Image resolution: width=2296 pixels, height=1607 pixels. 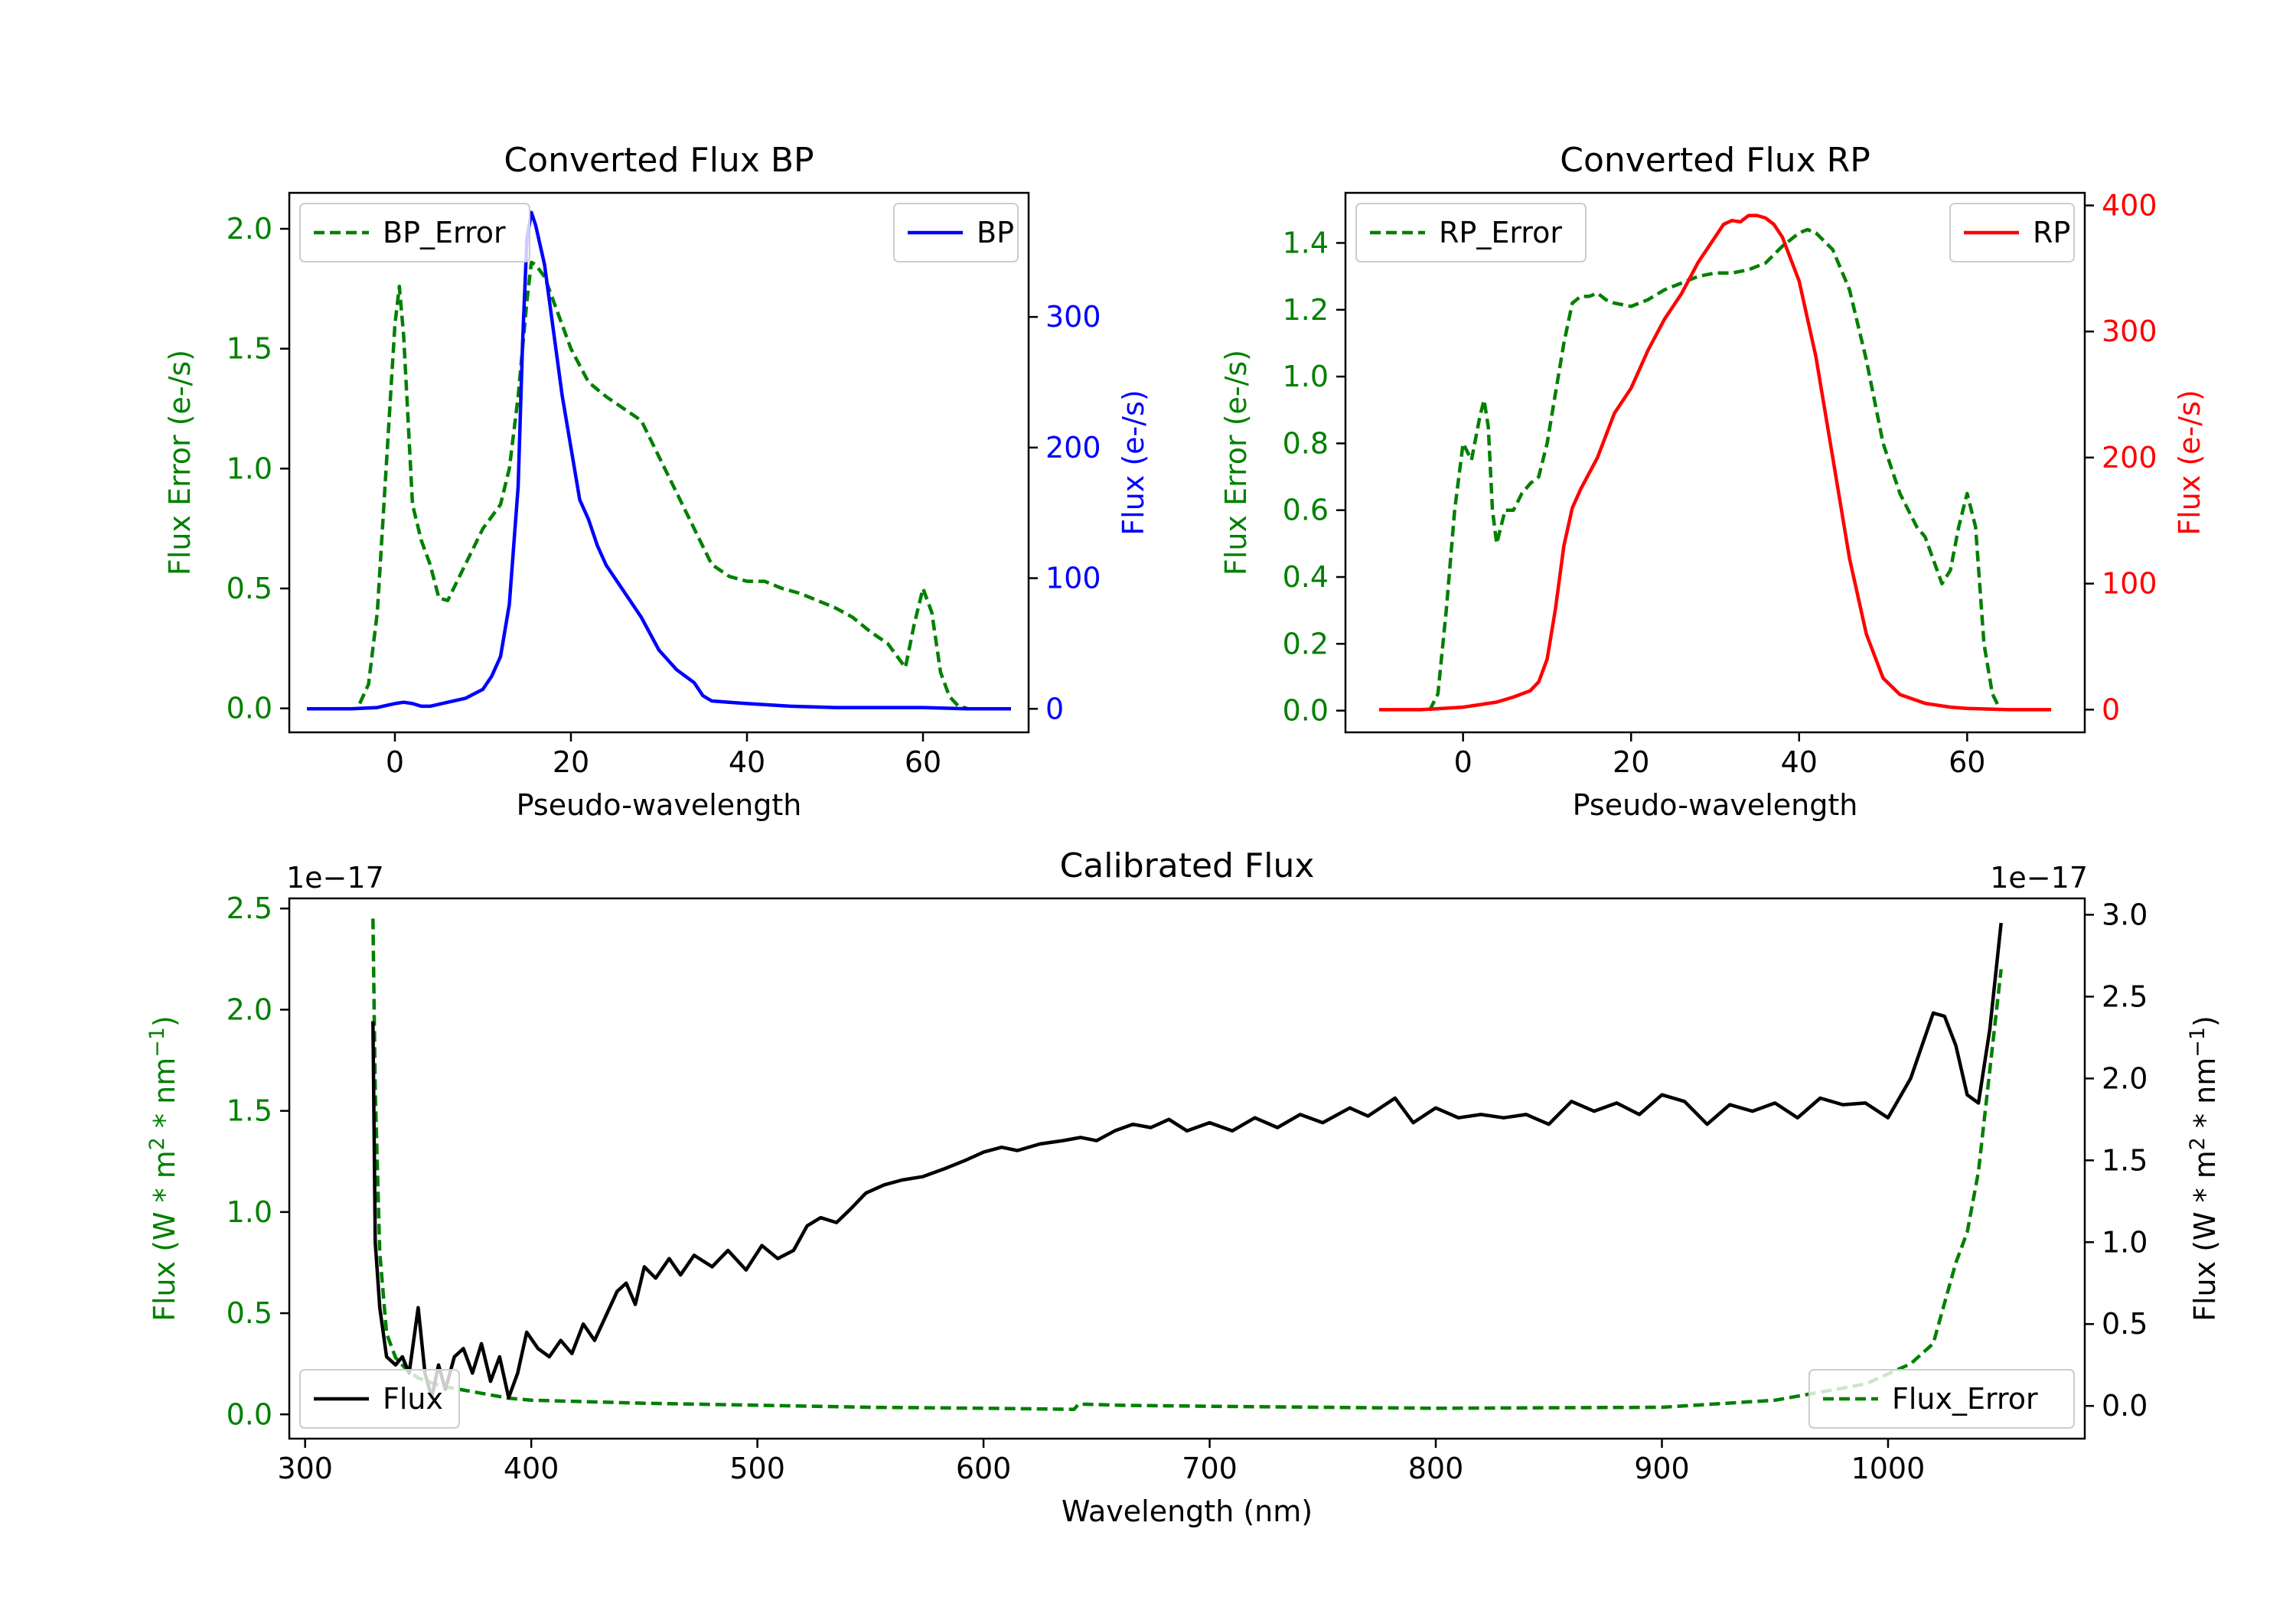 I want to click on chart-title: Converted Flux RP, so click(x=1715, y=160).